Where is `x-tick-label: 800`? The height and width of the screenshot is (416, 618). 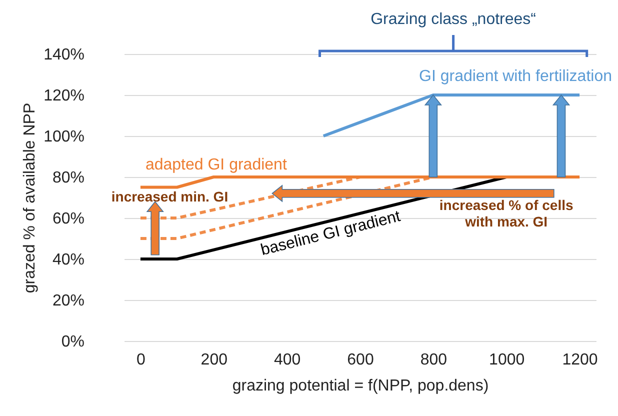
x-tick-label: 800 is located at coordinates (434, 360).